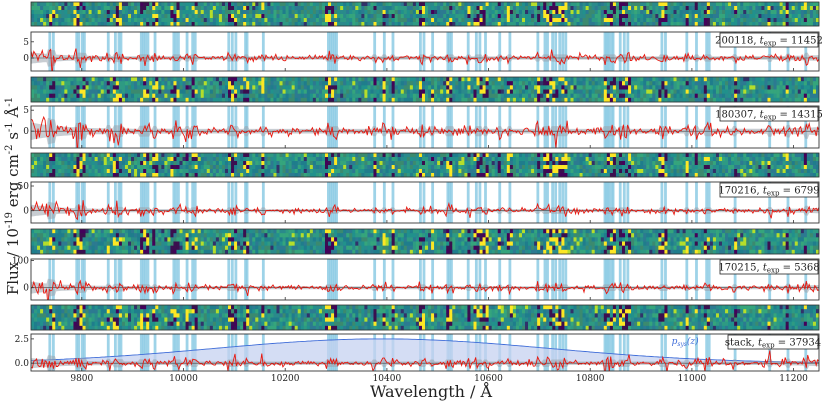  Describe the element at coordinates (422, 51) in the screenshot. I see `spectrum-panel: 5 0 200118, texp = 11452` at that location.